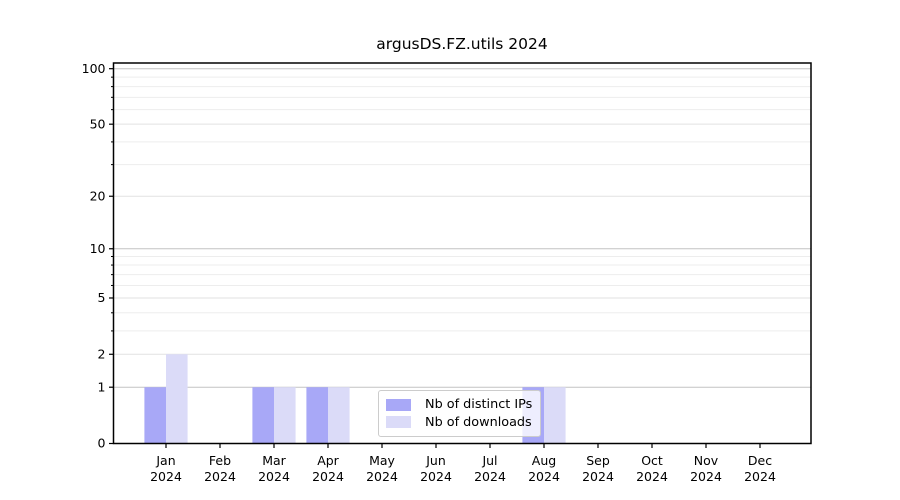 Image resolution: width=900 pixels, height=500 pixels. I want to click on x-tick-label-month: Jan, so click(165, 460).